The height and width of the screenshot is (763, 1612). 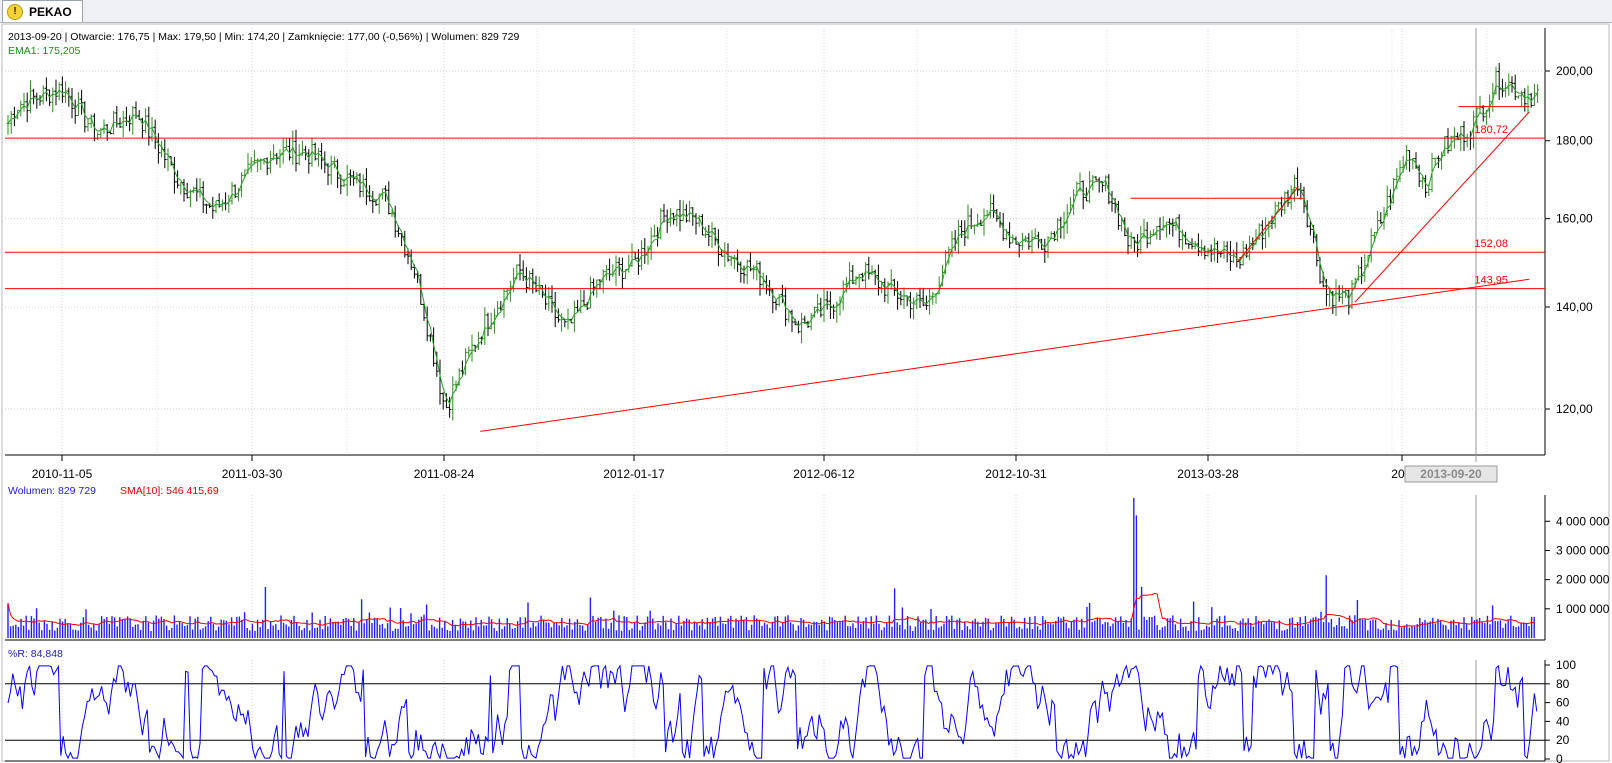 What do you see at coordinates (1574, 141) in the screenshot?
I see `y-tick-label: 180,00` at bounding box center [1574, 141].